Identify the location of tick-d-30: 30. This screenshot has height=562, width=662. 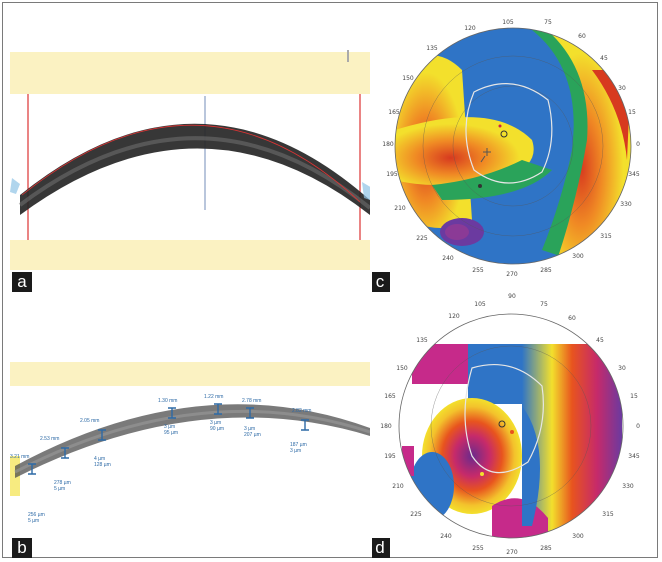
(622, 368).